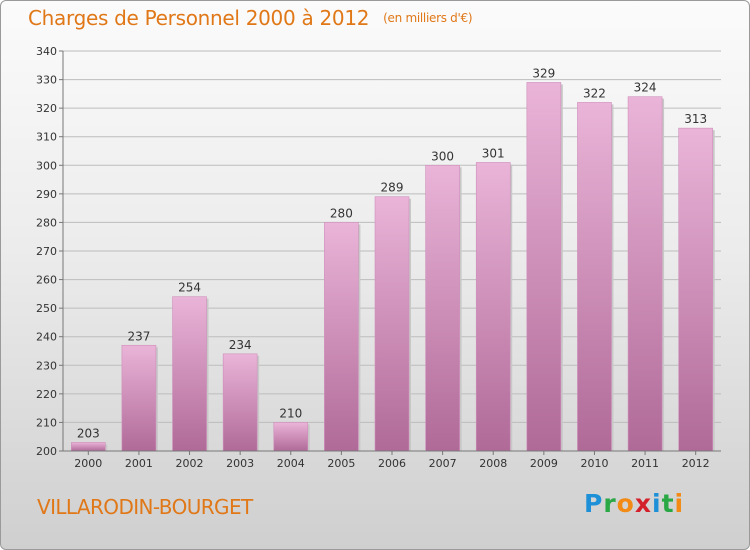 Image resolution: width=750 pixels, height=550 pixels. What do you see at coordinates (240, 463) in the screenshot?
I see `x-tick-label: 2003` at bounding box center [240, 463].